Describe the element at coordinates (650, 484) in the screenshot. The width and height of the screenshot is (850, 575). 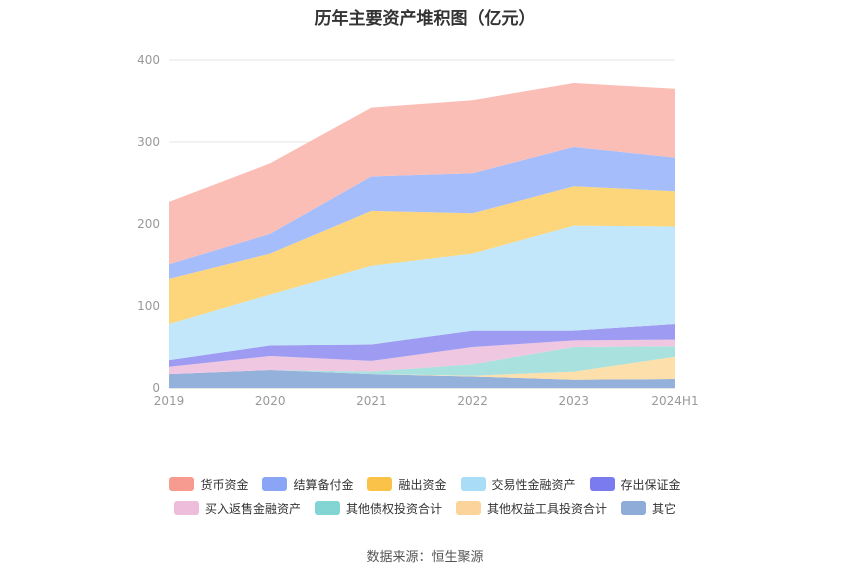
I see `legend-label: 存出保证金` at that location.